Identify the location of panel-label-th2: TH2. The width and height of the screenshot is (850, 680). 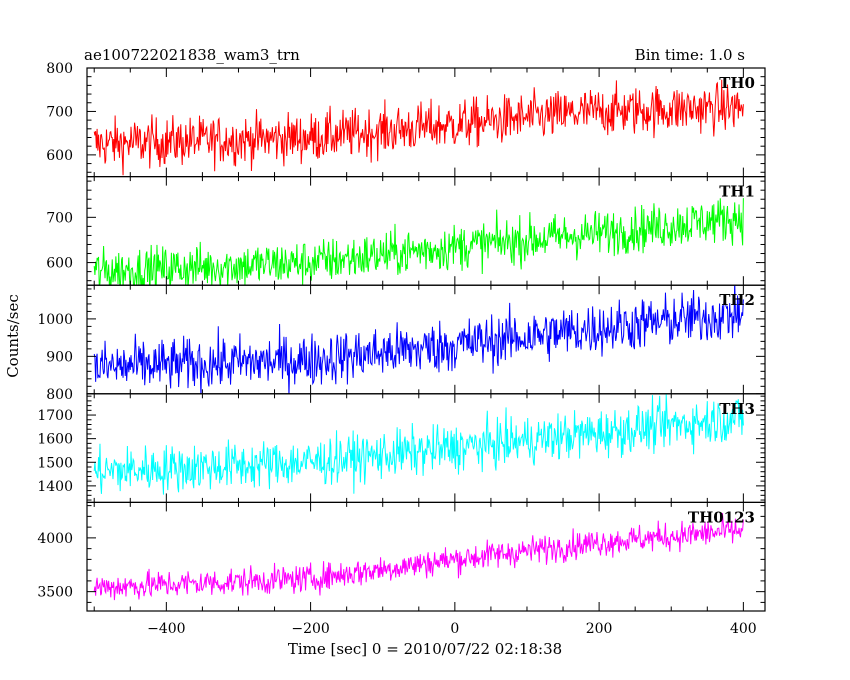
(737, 300).